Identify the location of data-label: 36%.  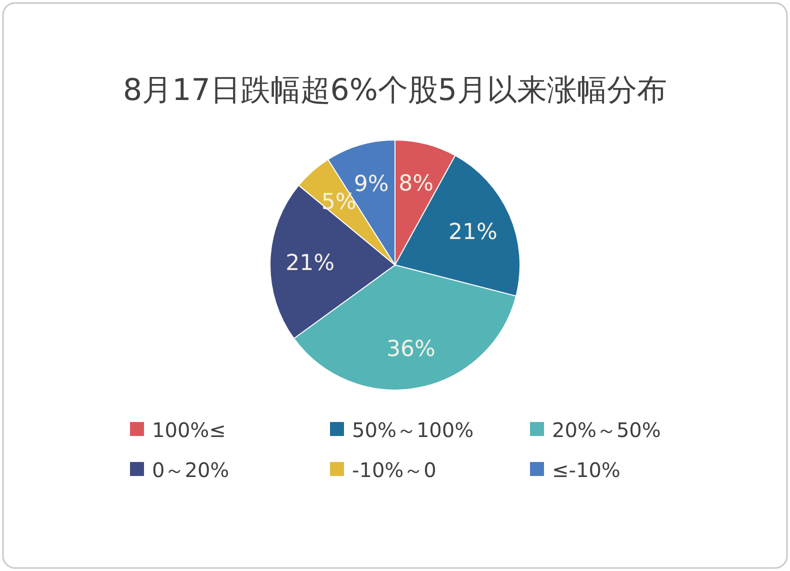
(411, 349).